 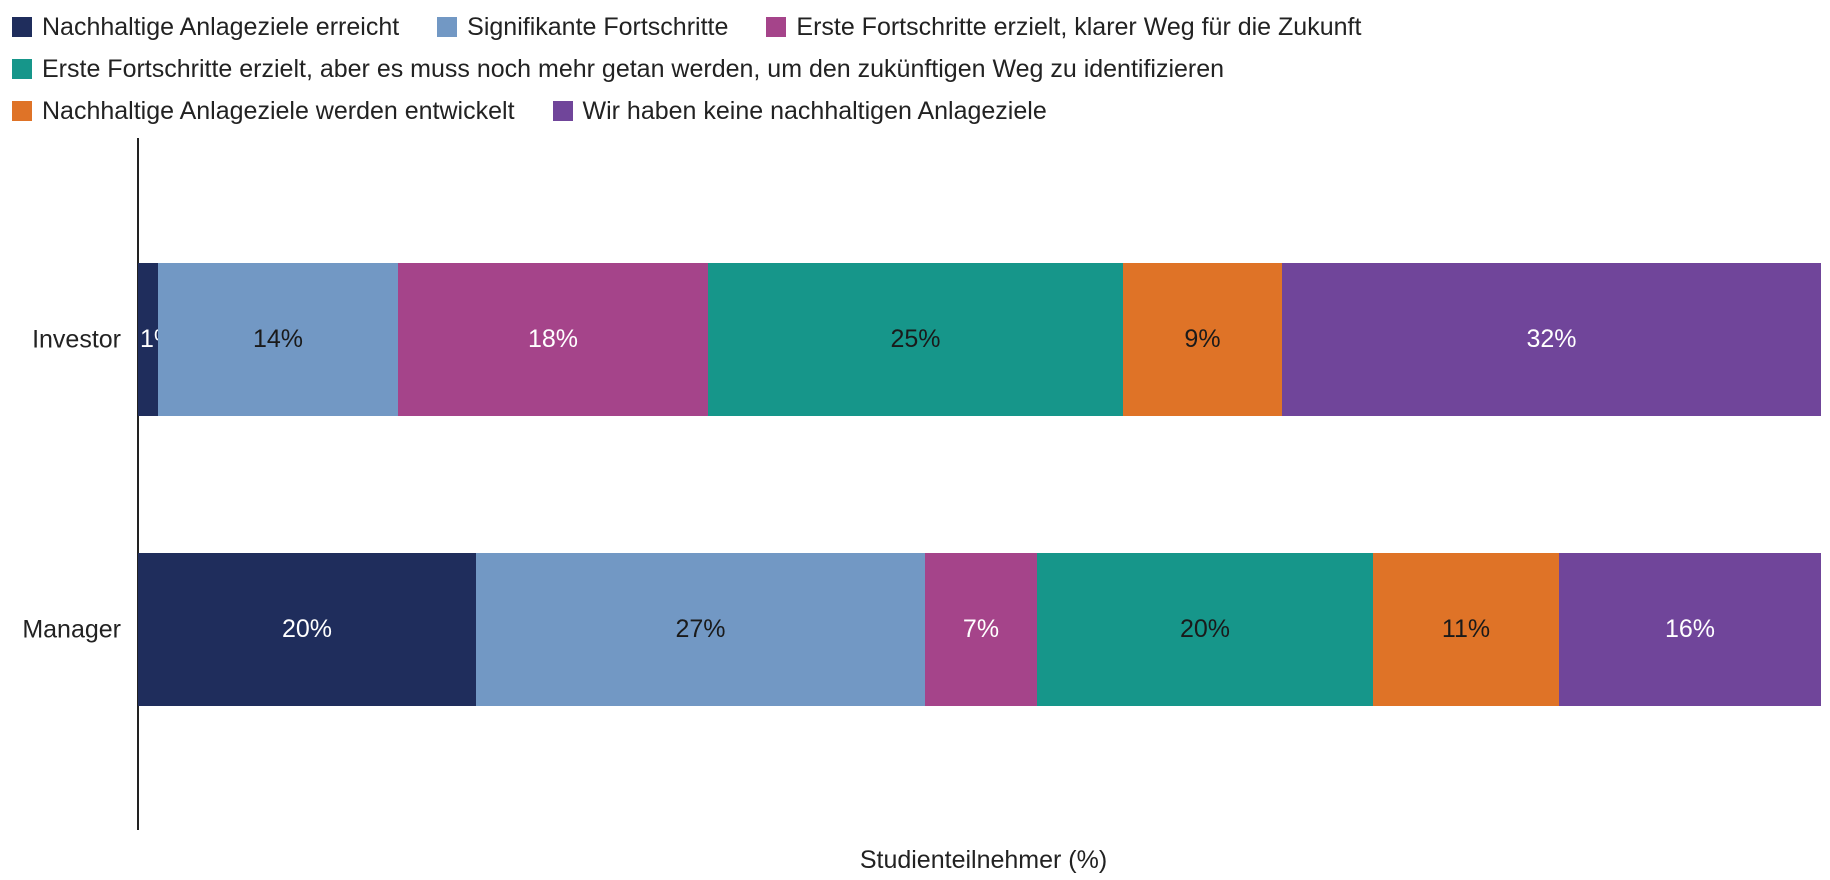 What do you see at coordinates (221, 26) in the screenshot?
I see `legend-label: Nachhaltige Anlageziele erreicht` at bounding box center [221, 26].